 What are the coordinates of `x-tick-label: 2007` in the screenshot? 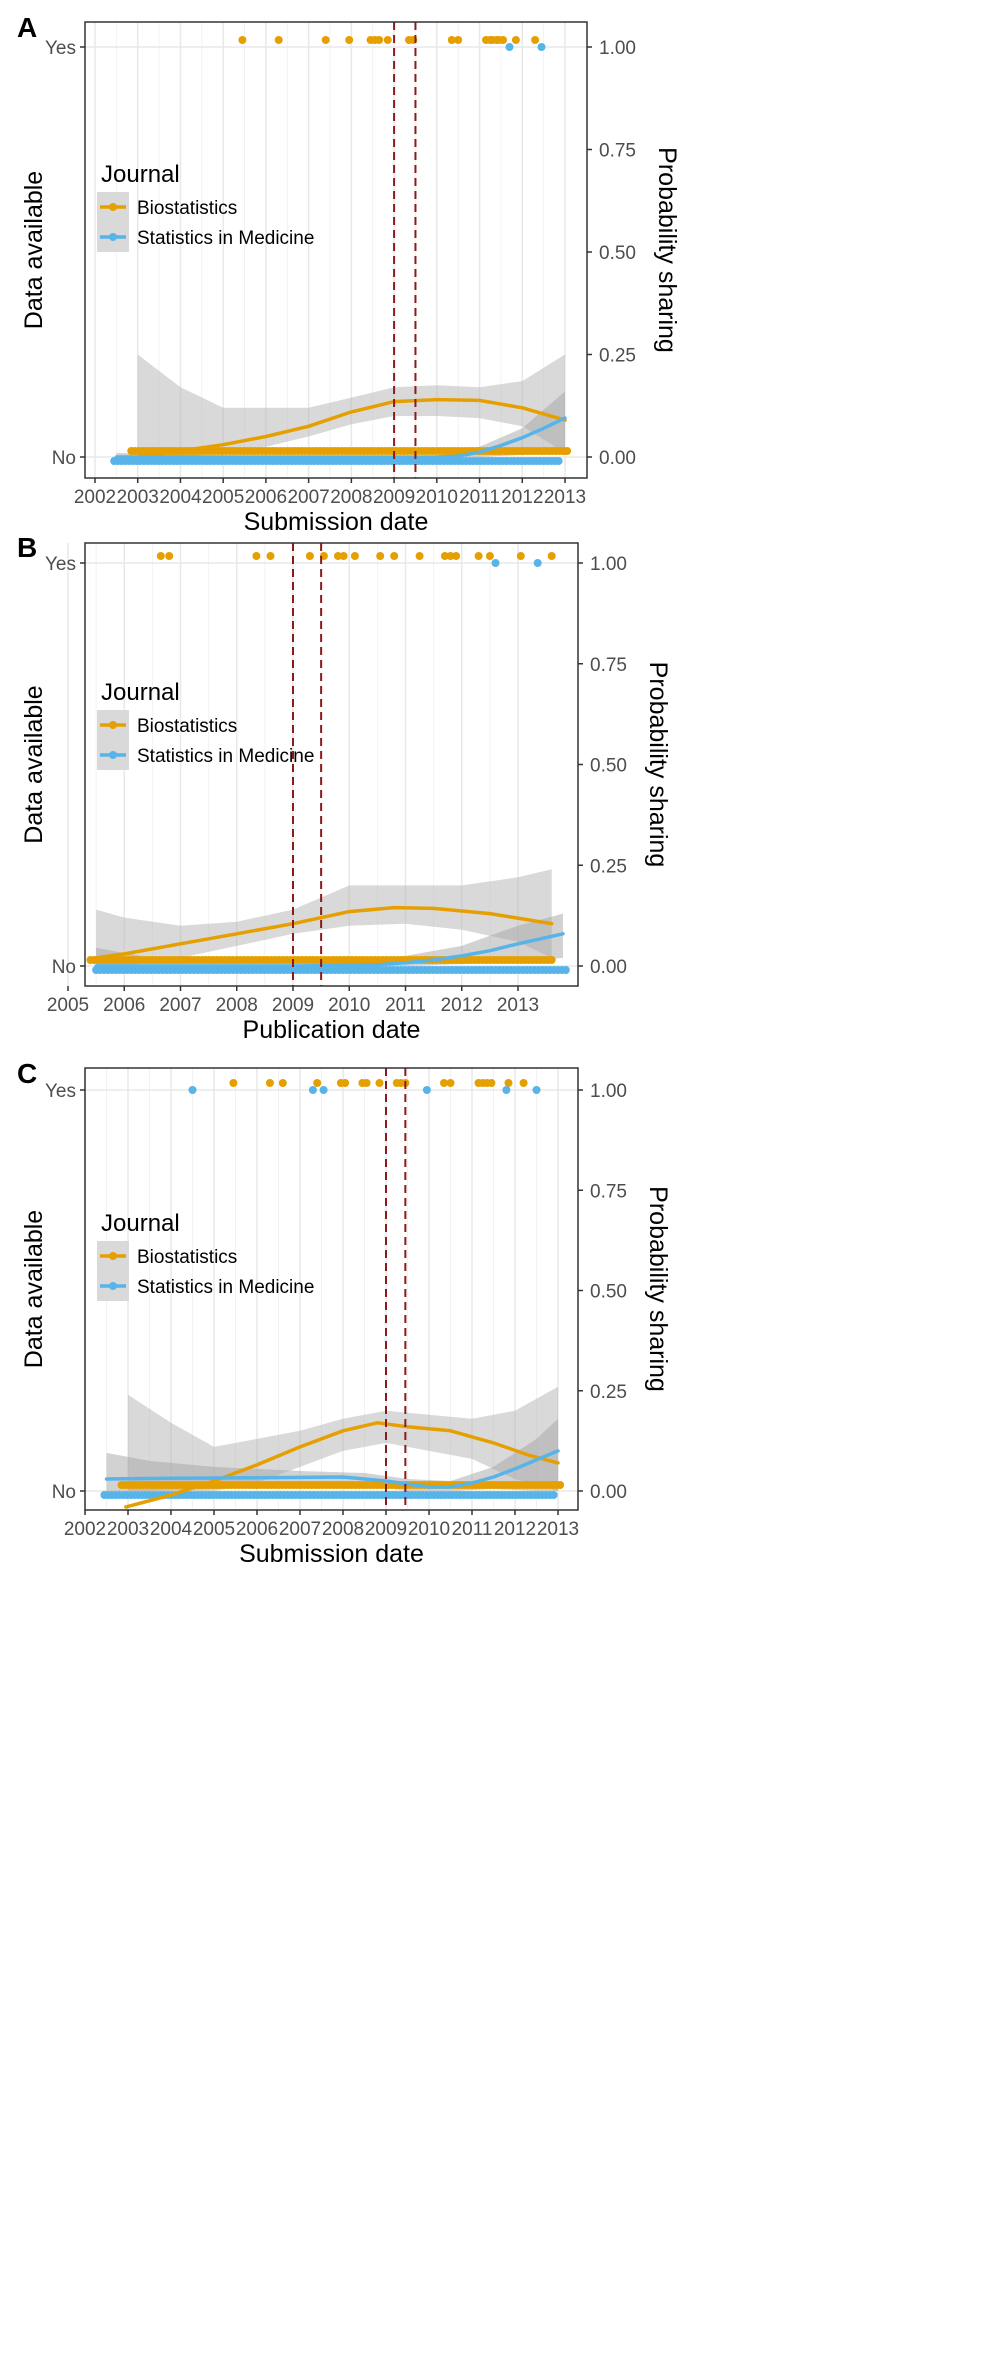 It's located at (300, 1529).